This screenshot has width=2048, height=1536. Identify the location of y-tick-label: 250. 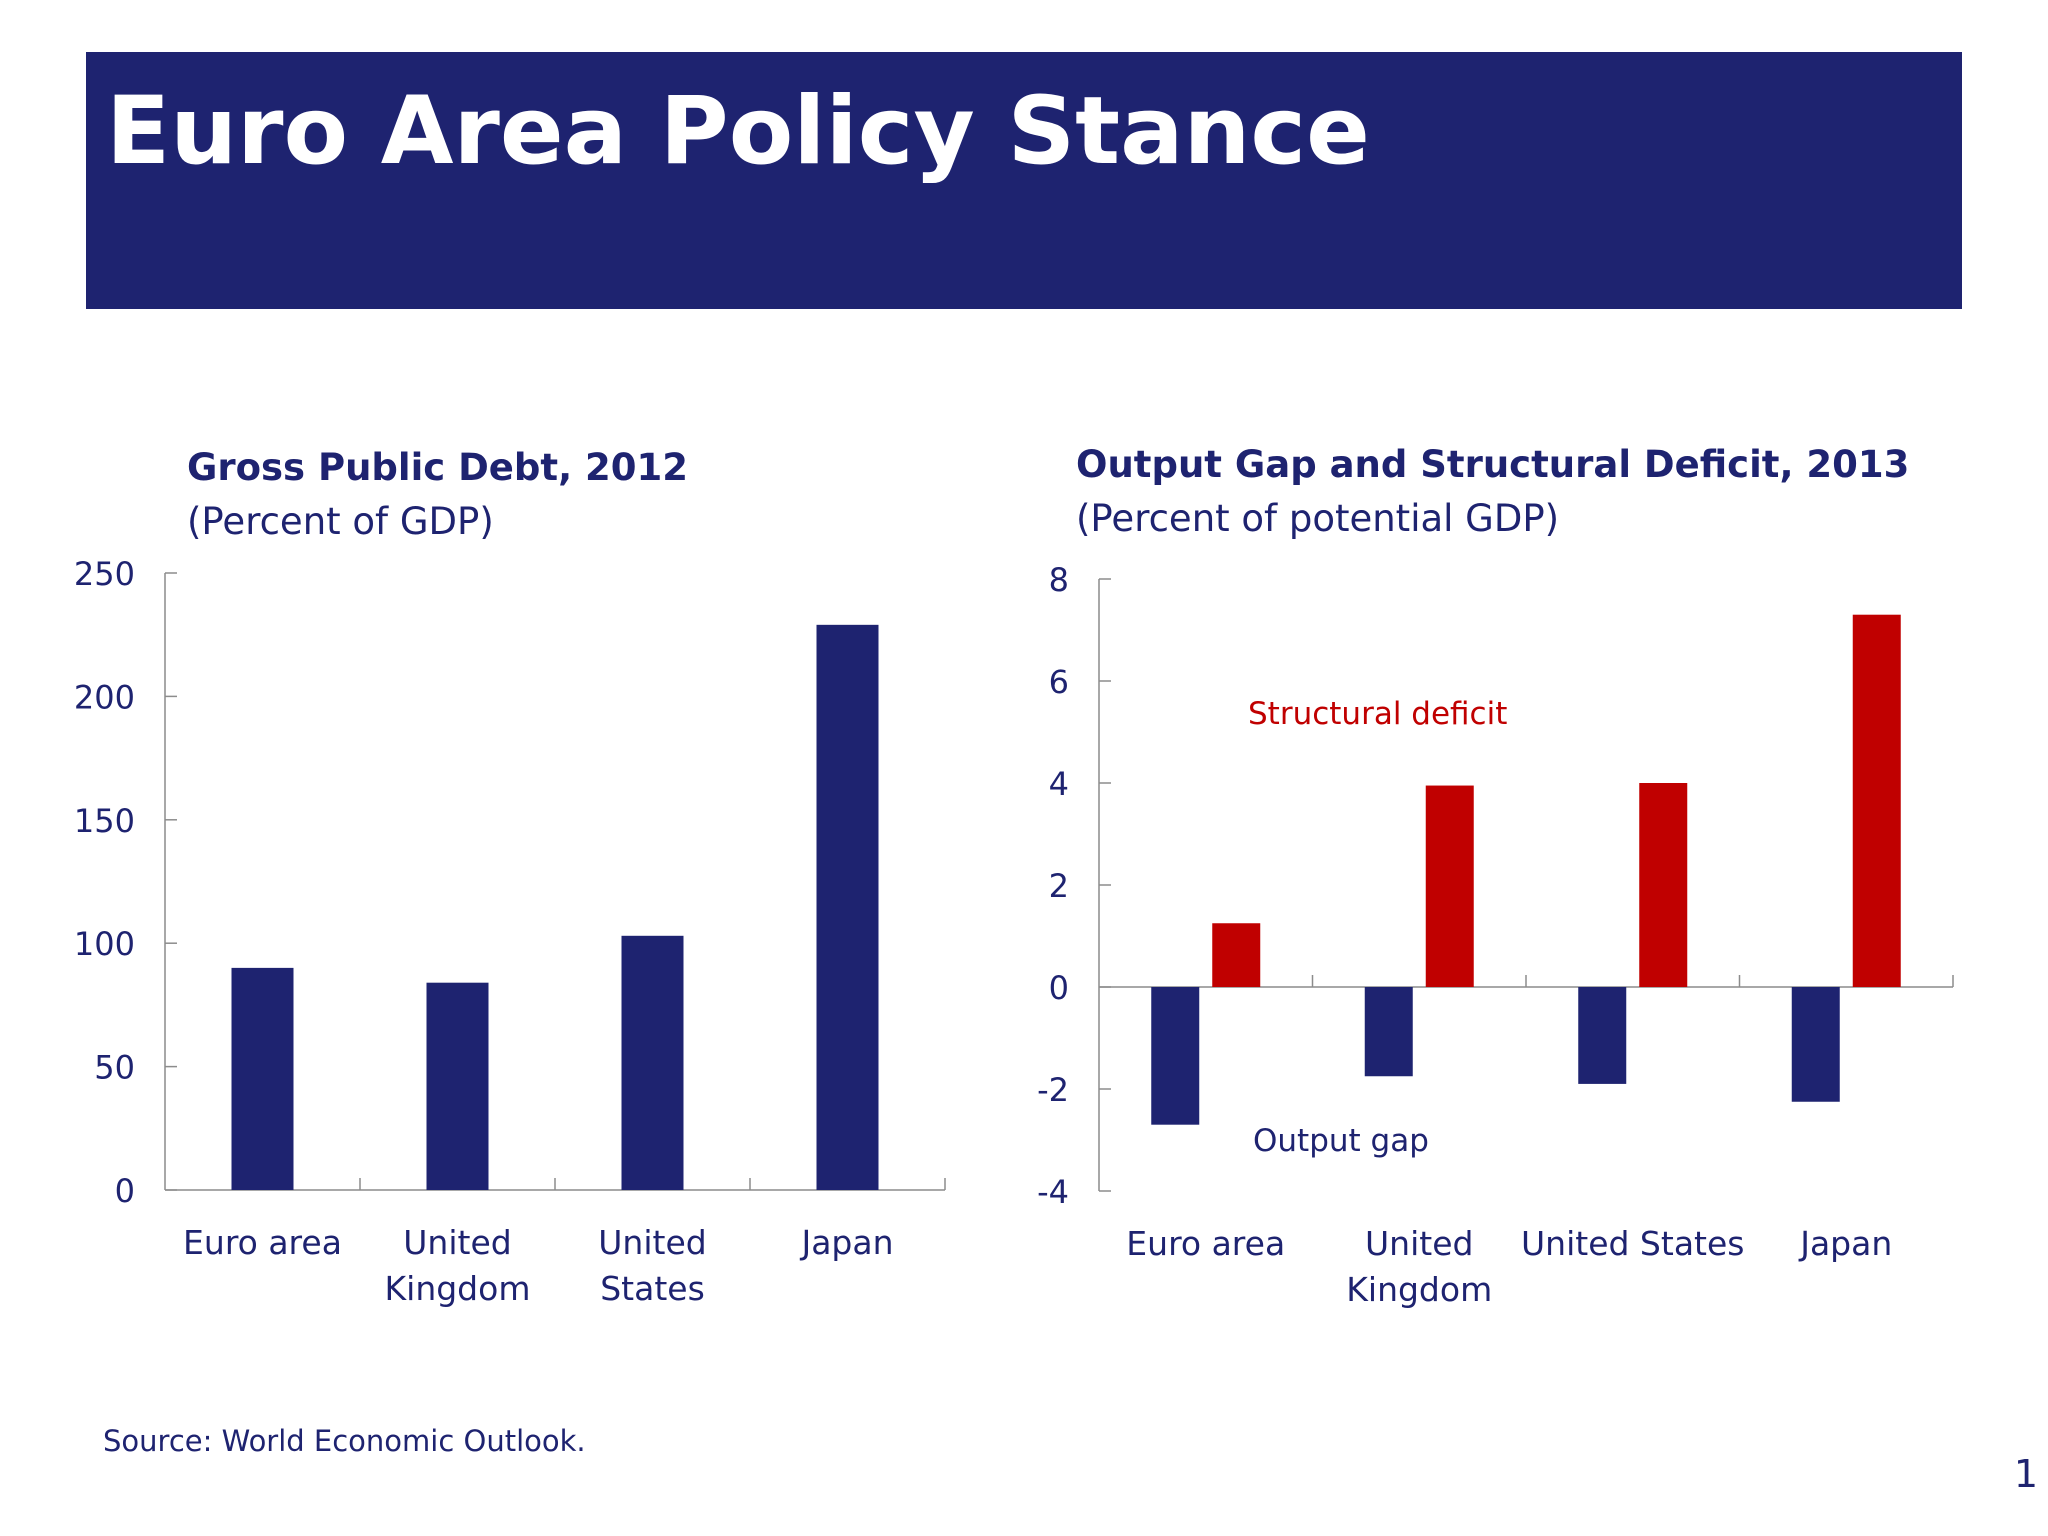
(104, 574).